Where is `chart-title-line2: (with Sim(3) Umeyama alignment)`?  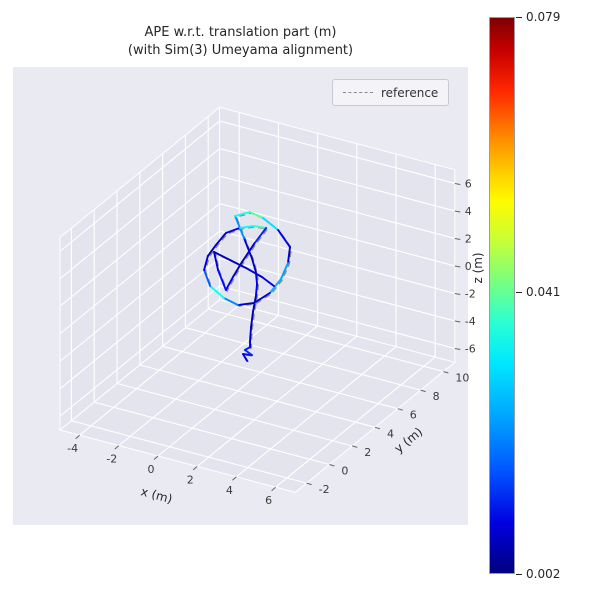 chart-title-line2: (with Sim(3) Umeyama alignment) is located at coordinates (240, 50).